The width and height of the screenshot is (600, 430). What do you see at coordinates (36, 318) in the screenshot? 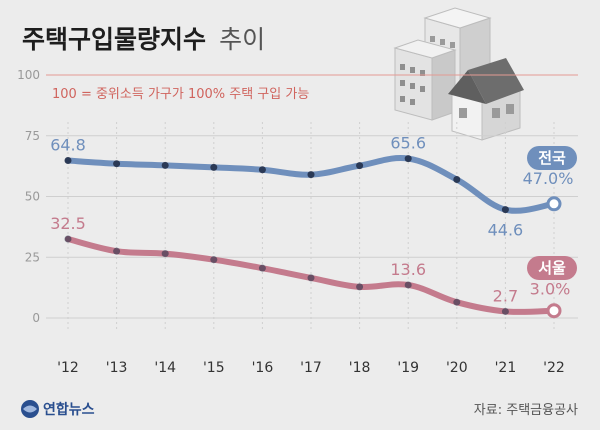
I see `y-tick-label: 0` at bounding box center [36, 318].